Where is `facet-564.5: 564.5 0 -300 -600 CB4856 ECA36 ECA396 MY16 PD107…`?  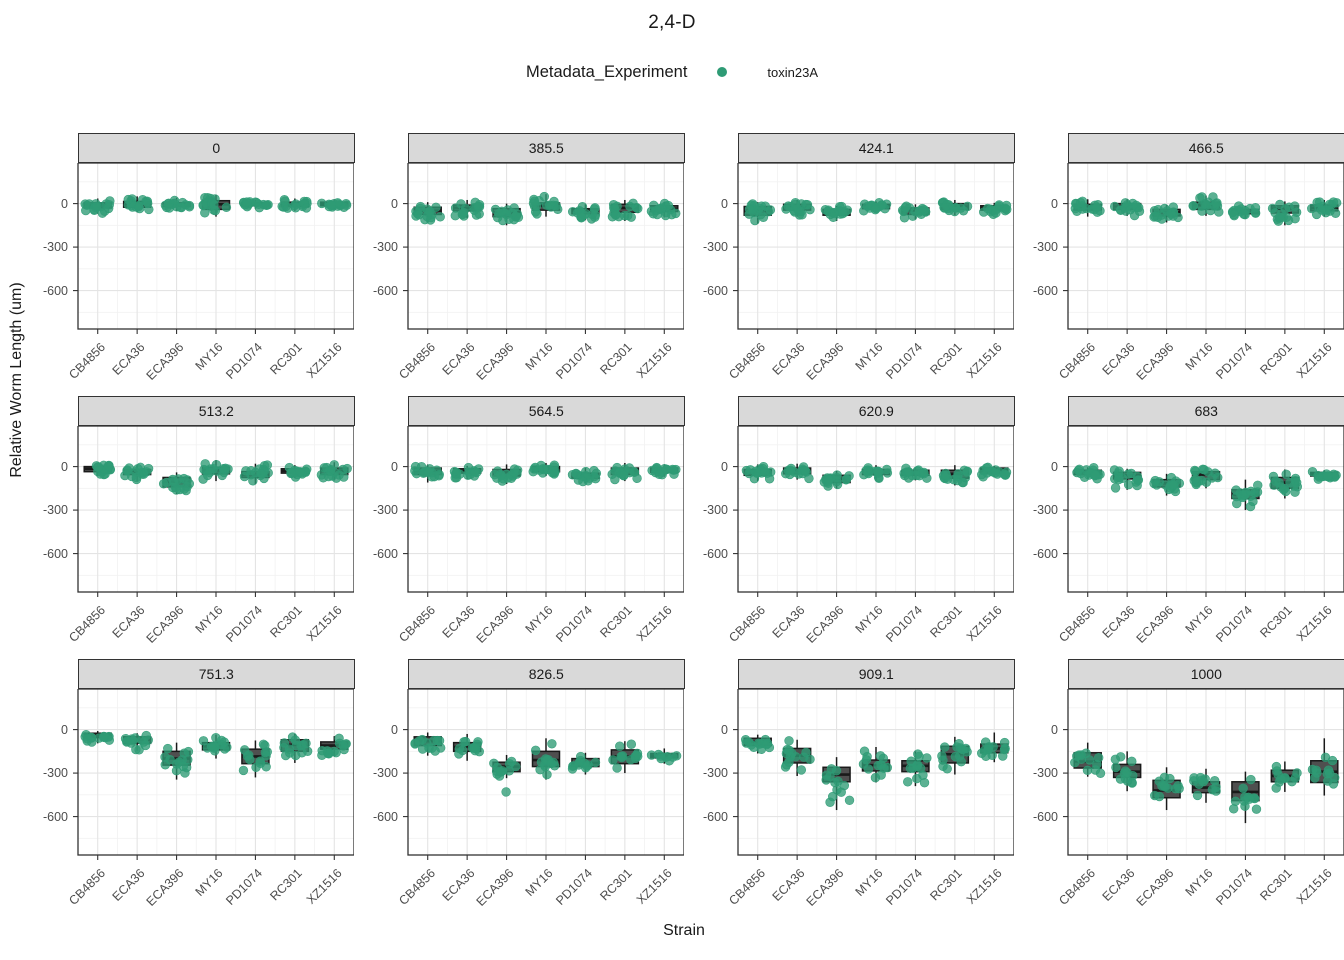 facet-564.5: 564.5 0 -300 -600 CB4856 ECA36 ECA396 MY16 PD107… is located at coordinates (519, 527).